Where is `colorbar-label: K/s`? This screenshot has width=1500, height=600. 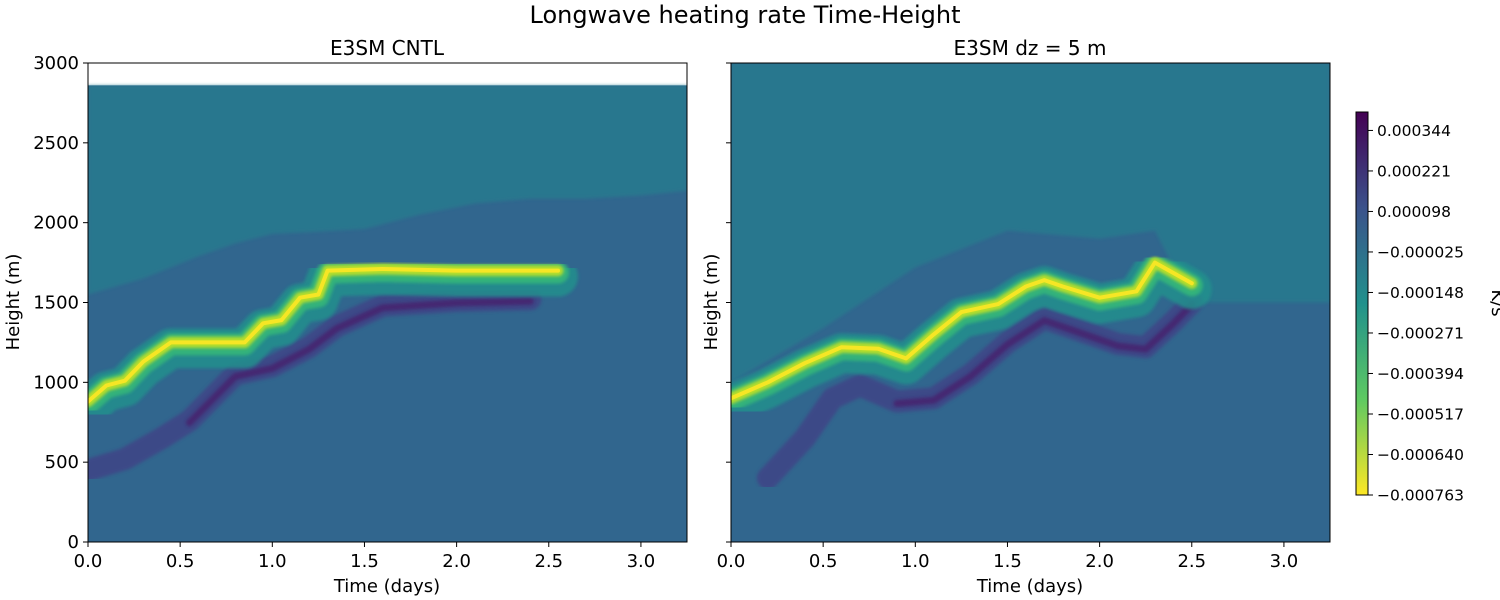
colorbar-label: K/s is located at coordinates (1493, 302).